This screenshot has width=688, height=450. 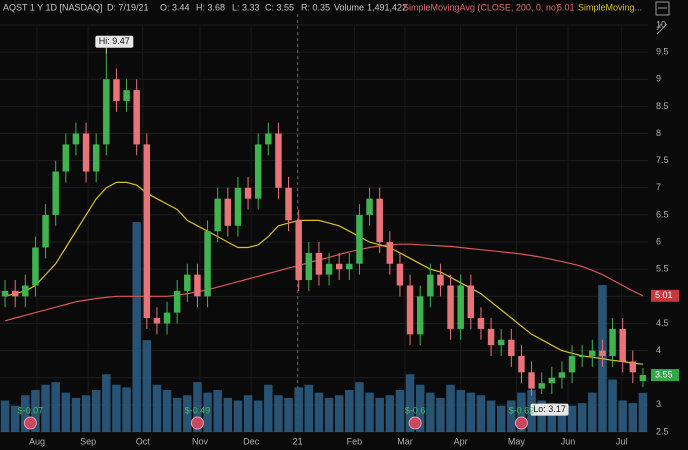 I want to click on x-tick-label: Sep, so click(x=88, y=441).